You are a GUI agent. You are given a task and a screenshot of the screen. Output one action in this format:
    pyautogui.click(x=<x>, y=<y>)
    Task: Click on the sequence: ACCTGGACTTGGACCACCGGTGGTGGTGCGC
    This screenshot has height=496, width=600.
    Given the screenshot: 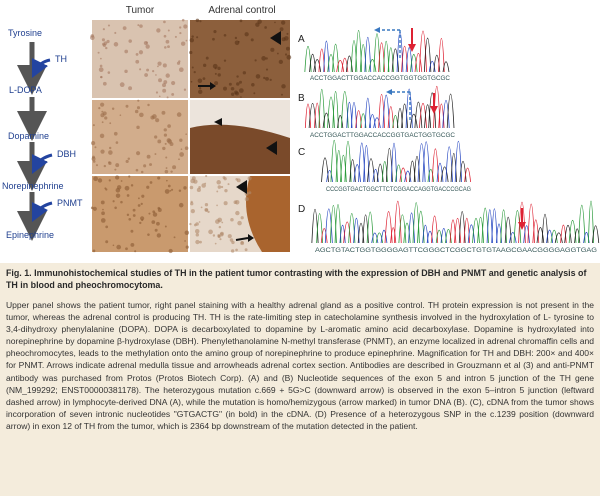 What is the action you would take?
    pyautogui.click(x=380, y=78)
    